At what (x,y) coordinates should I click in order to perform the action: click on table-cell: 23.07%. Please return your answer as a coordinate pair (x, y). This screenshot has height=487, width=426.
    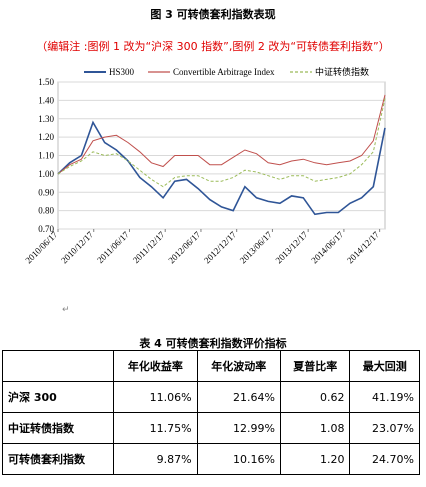
    Looking at the image, I should click on (384, 428).